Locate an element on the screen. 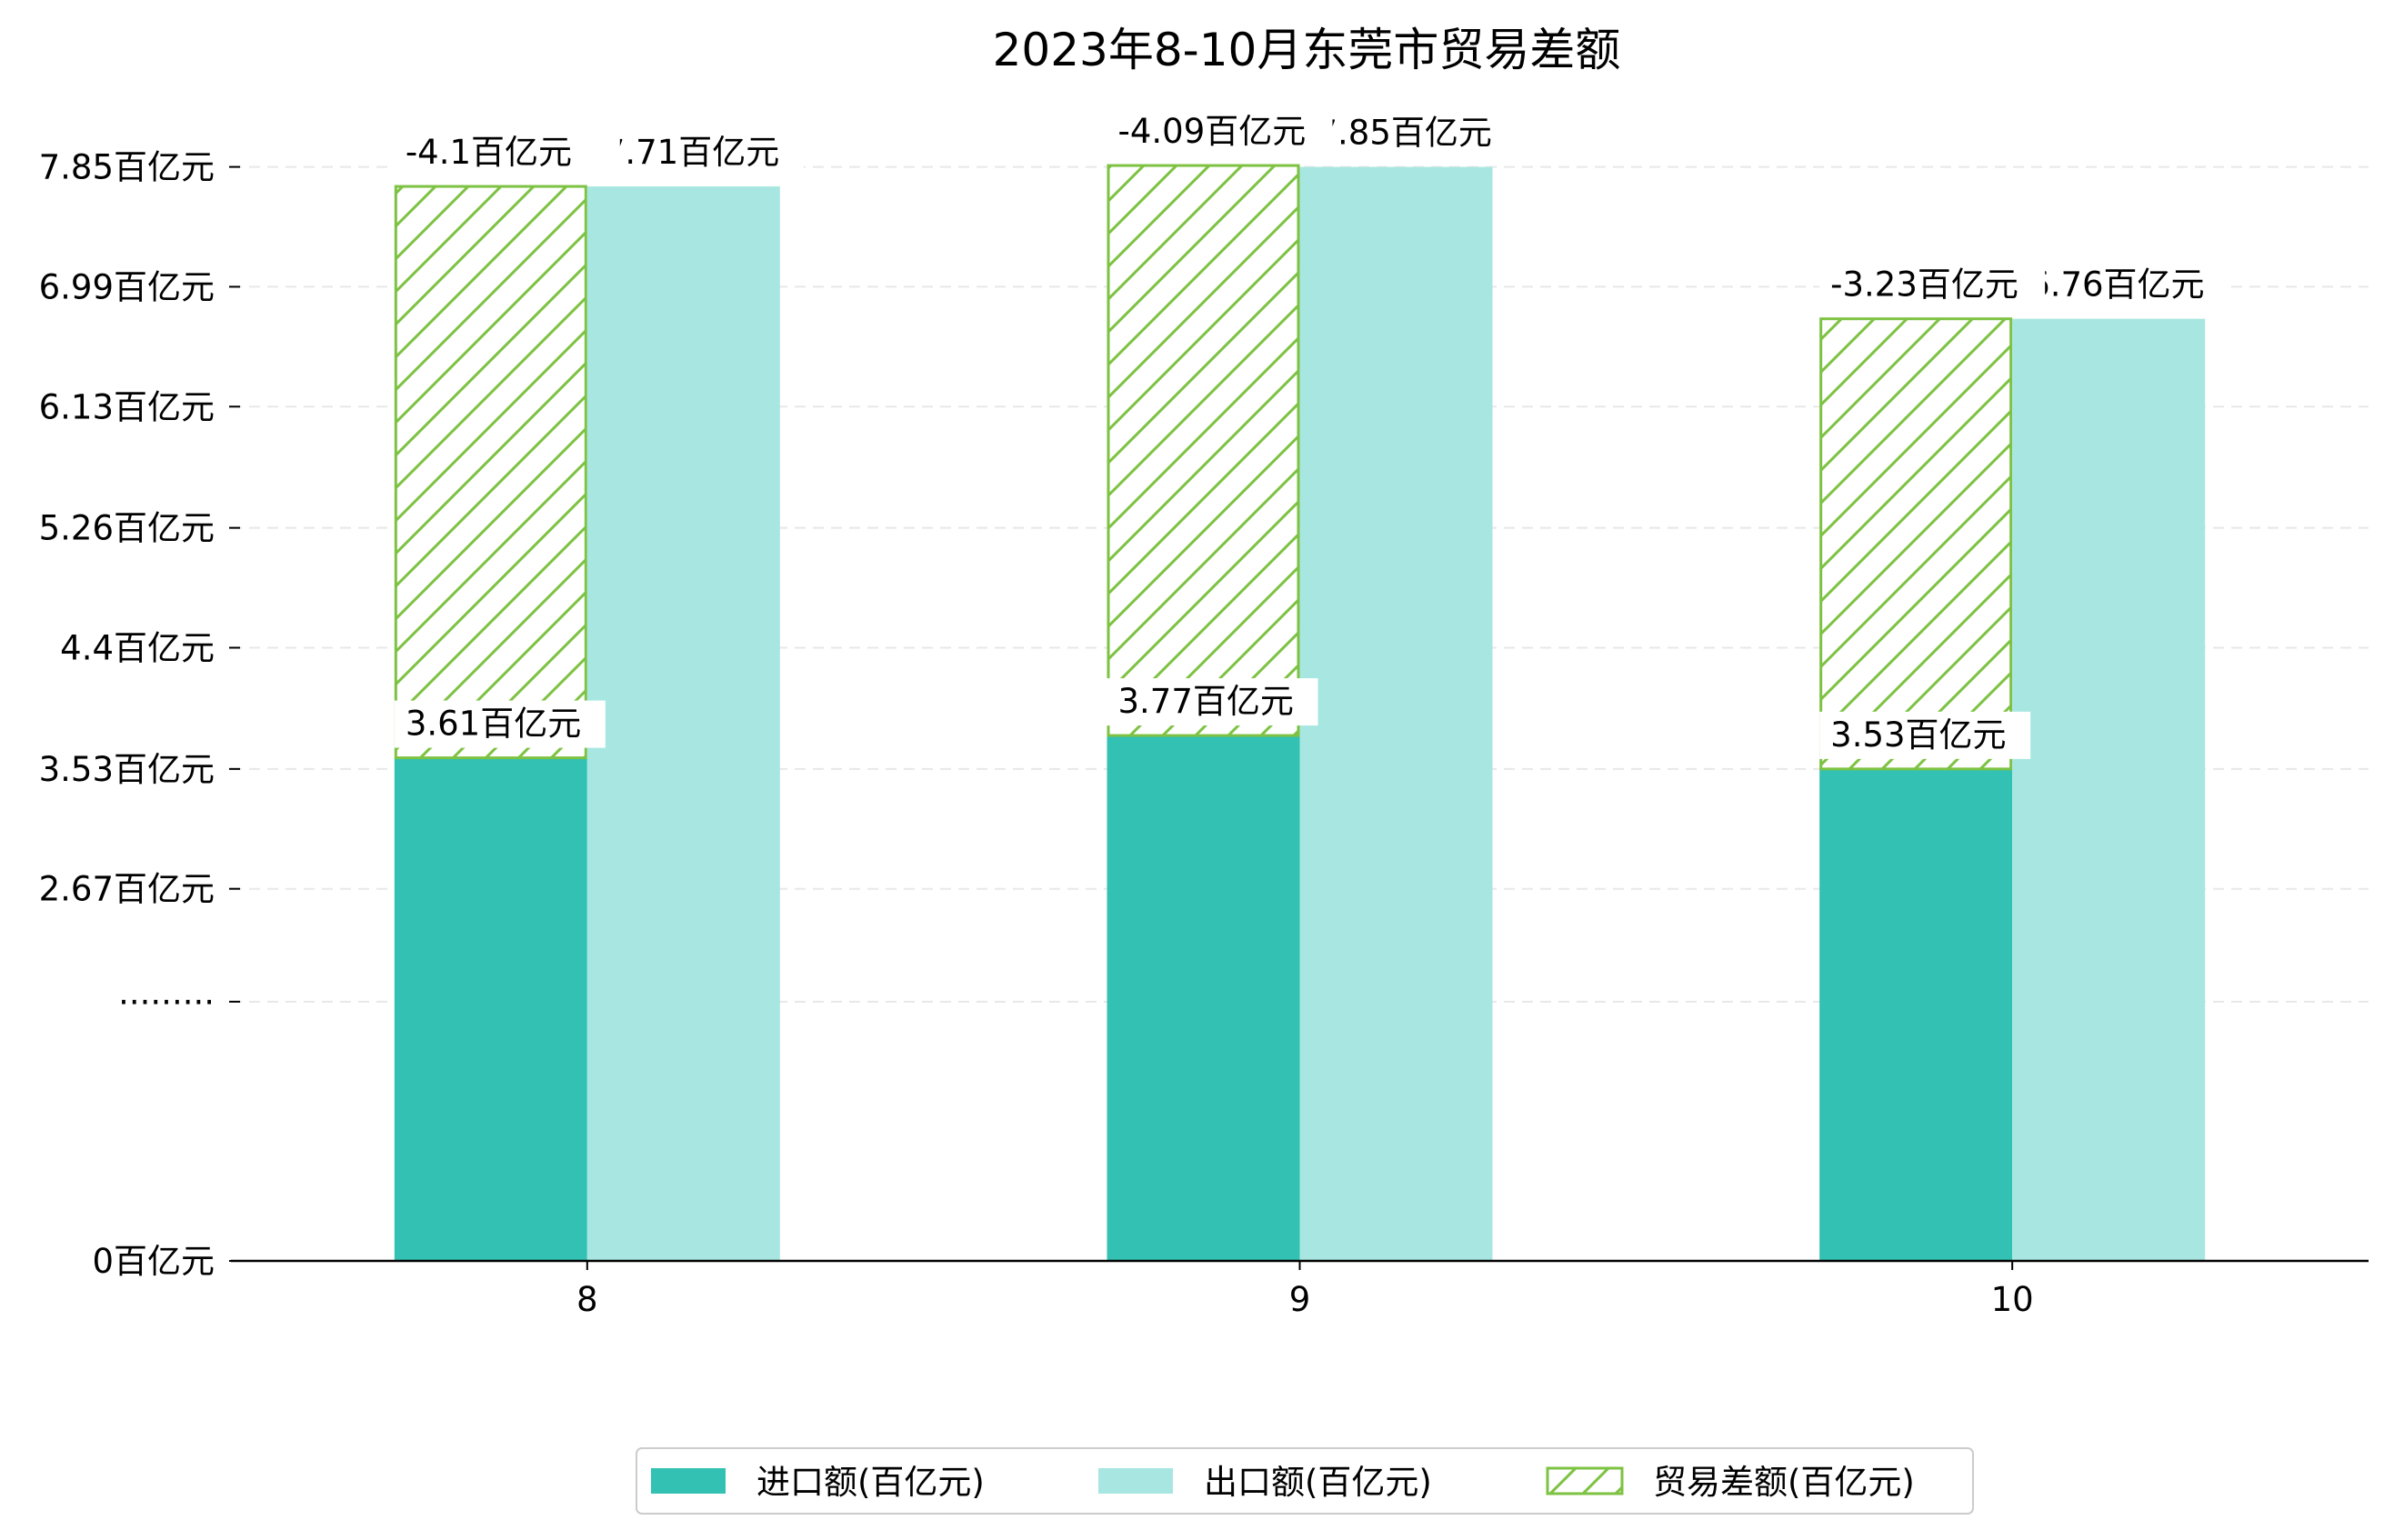  y-tick-label: 5.26百亿元 is located at coordinates (127, 528).